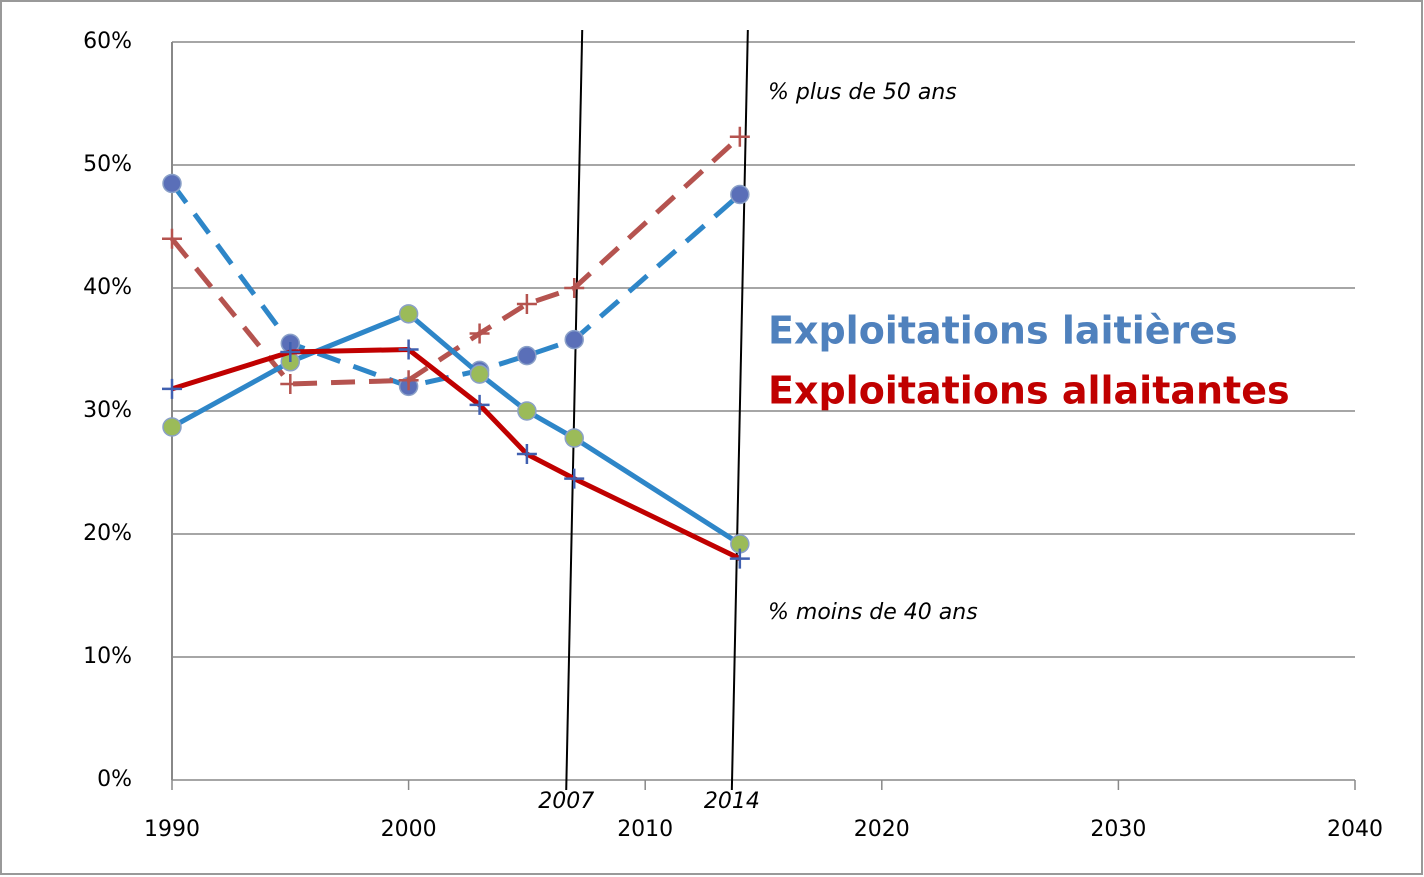 This screenshot has width=1424, height=877. Describe the element at coordinates (107, 533) in the screenshot. I see `y-tick-label: 20%` at that location.